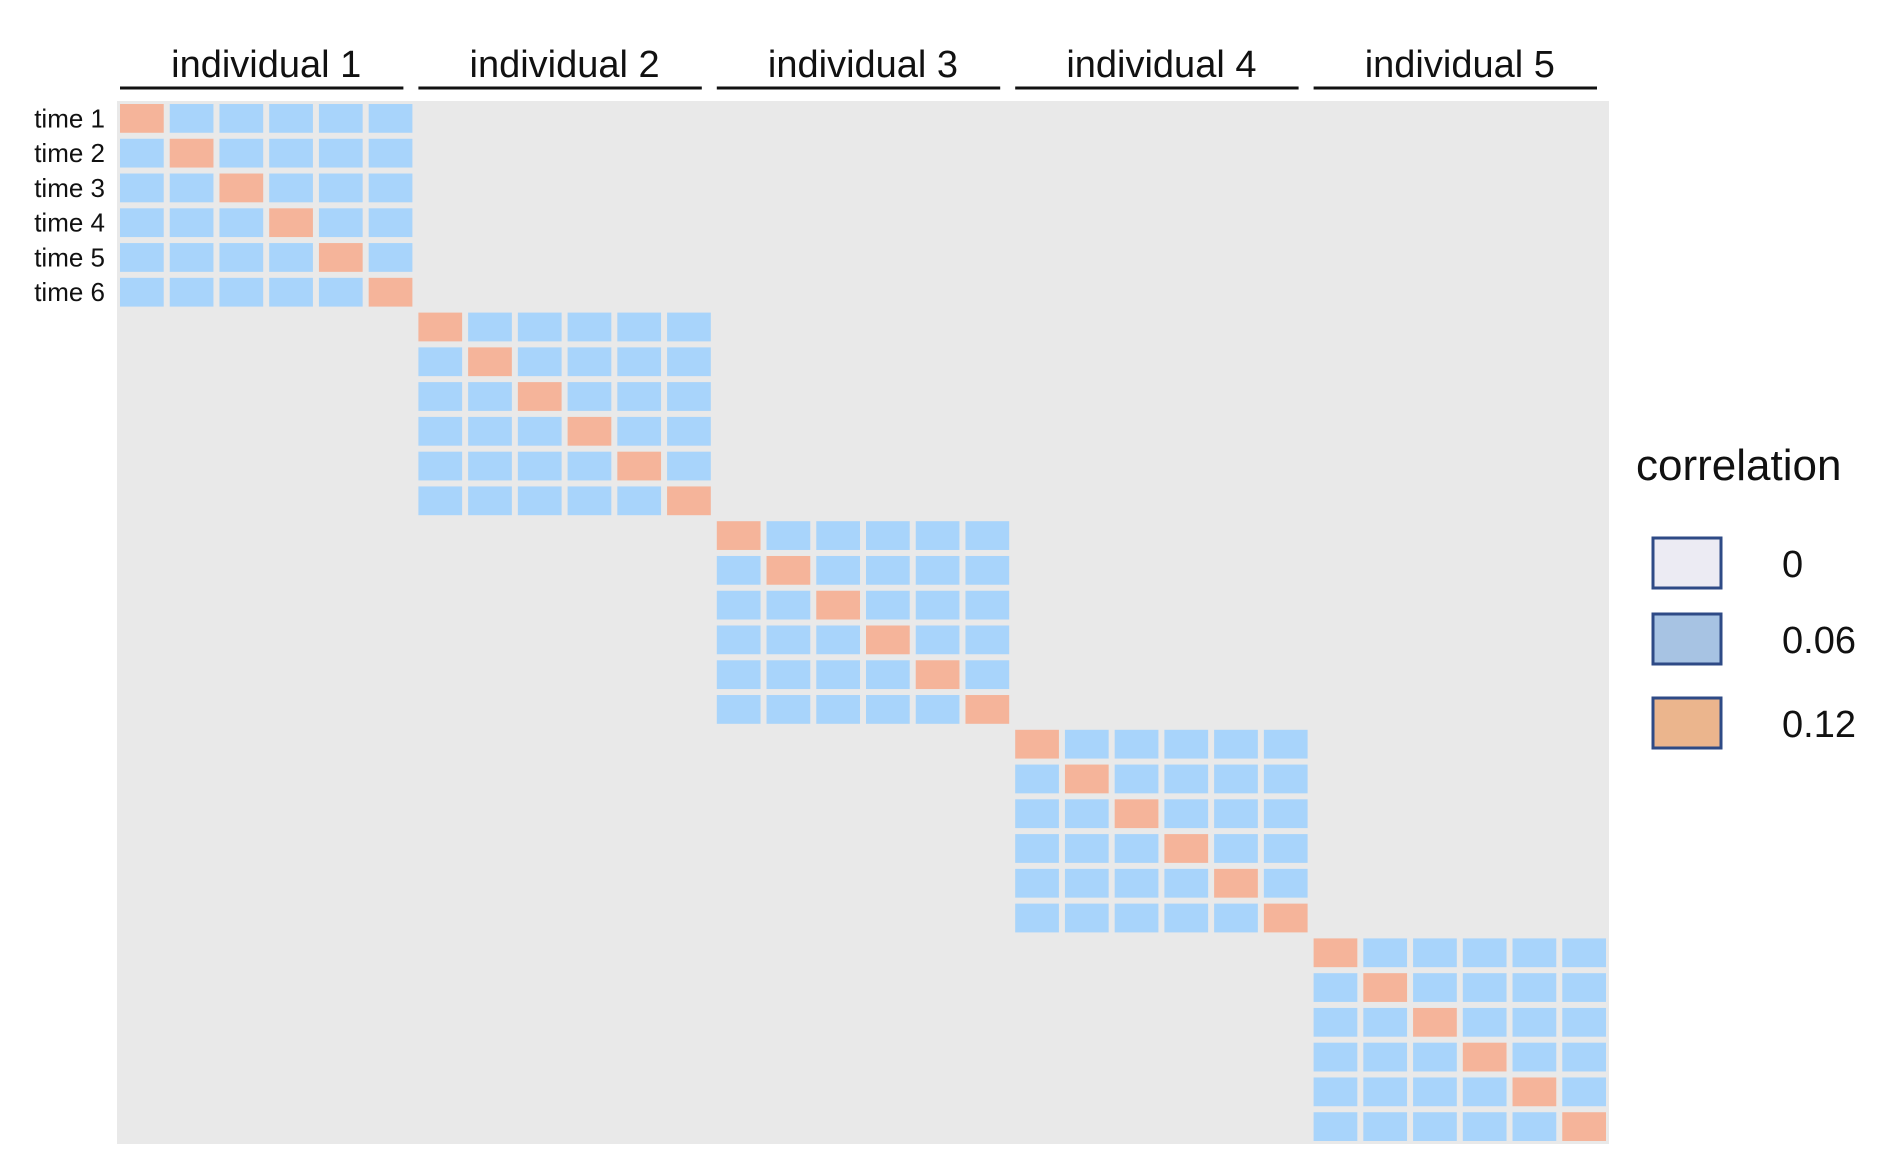 This screenshot has width=1894, height=1154. I want to click on legend-entry-label: 0.12, so click(1819, 725).